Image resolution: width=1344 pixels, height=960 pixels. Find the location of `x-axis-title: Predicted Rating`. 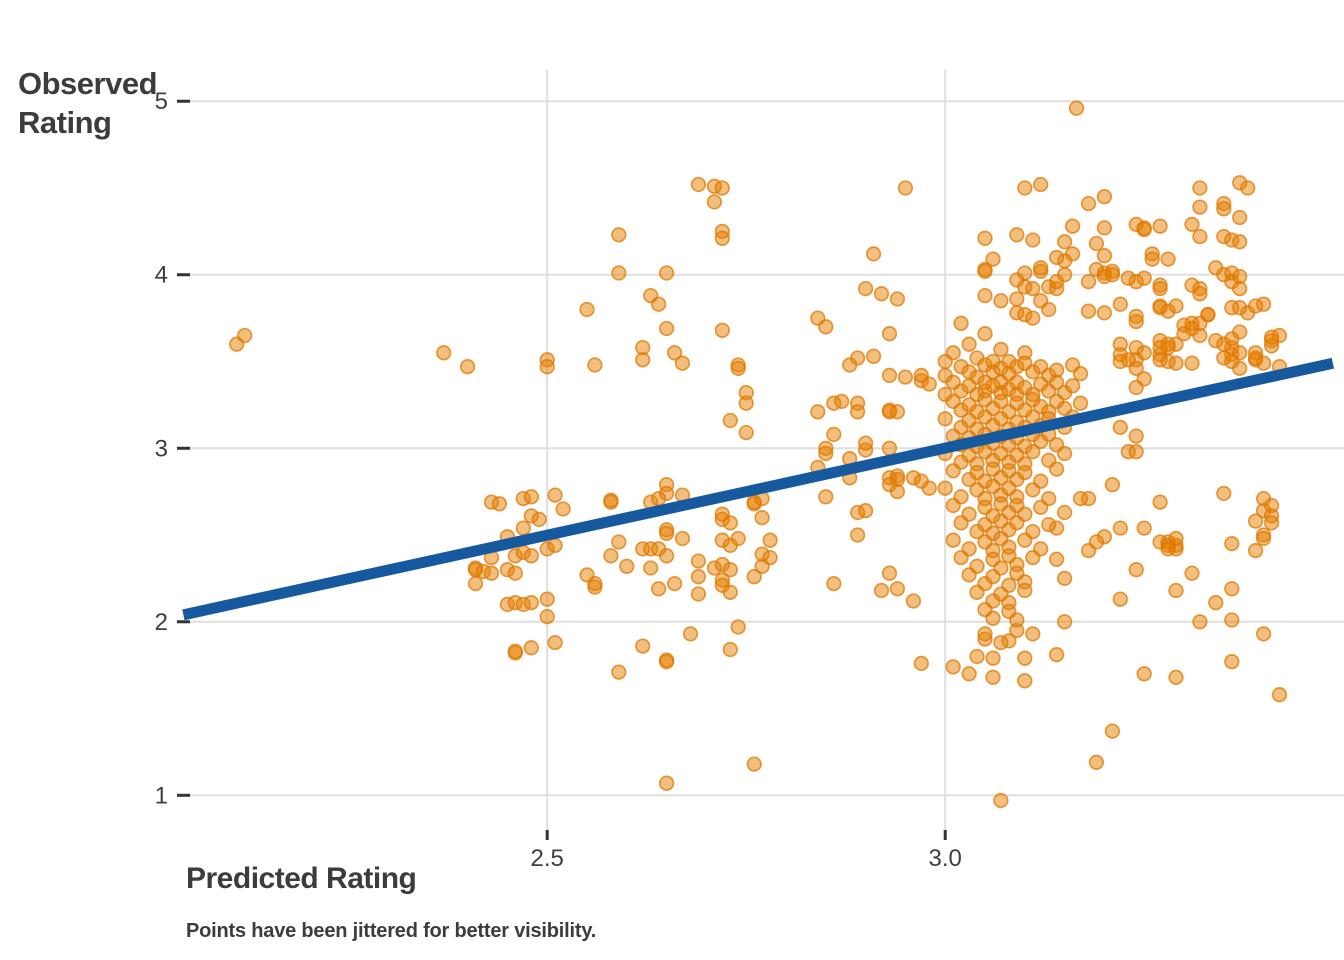

x-axis-title: Predicted Rating is located at coordinates (301, 878).